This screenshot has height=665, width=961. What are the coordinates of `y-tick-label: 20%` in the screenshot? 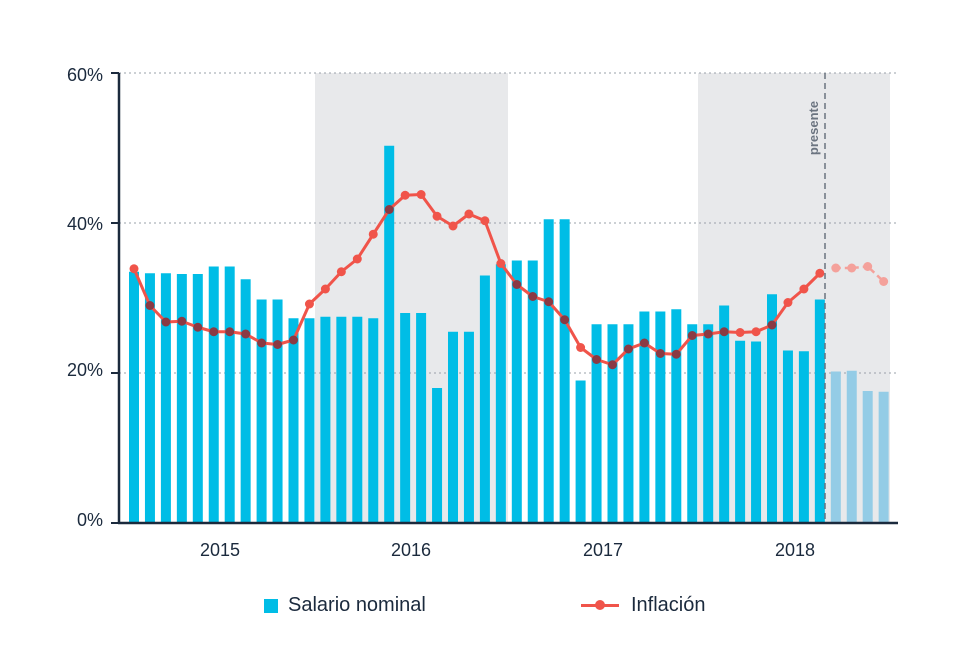 It's located at (85, 370).